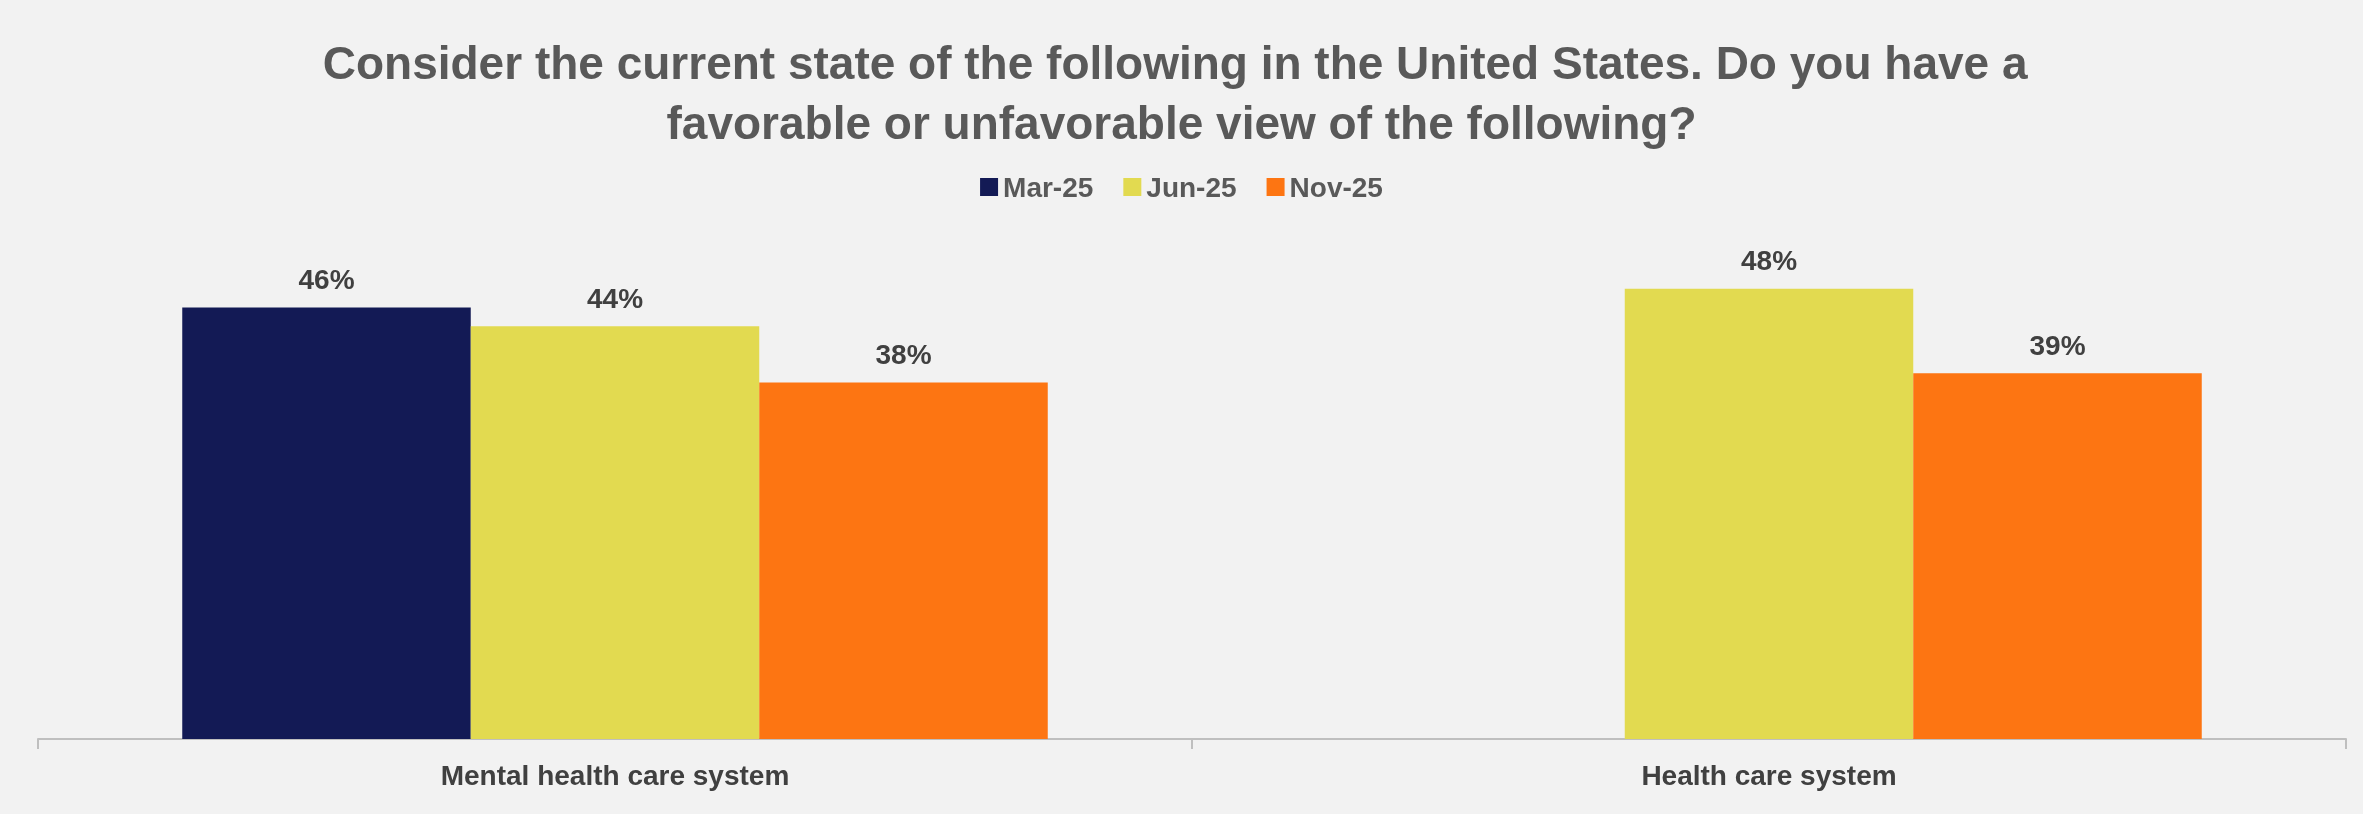 The height and width of the screenshot is (814, 2363). I want to click on data-label: 39%, so click(2057, 345).